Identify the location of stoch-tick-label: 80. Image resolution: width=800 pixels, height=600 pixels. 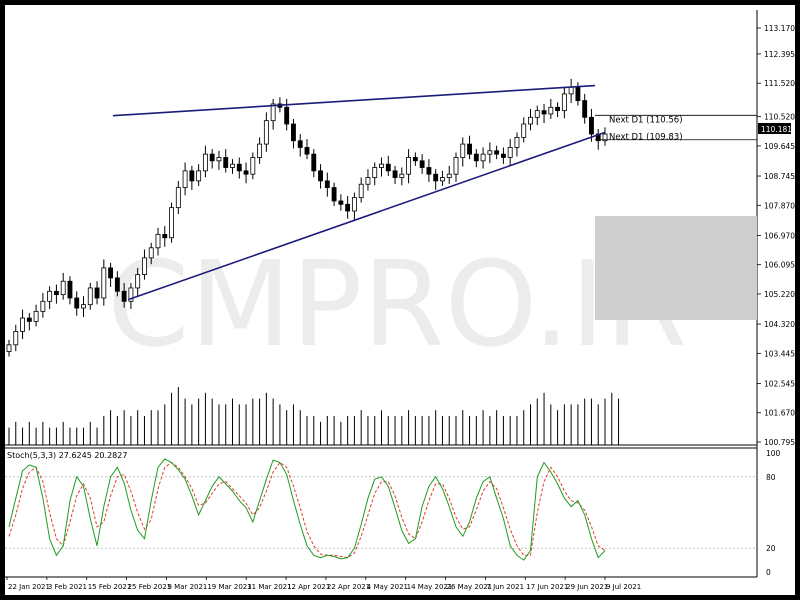
(771, 477).